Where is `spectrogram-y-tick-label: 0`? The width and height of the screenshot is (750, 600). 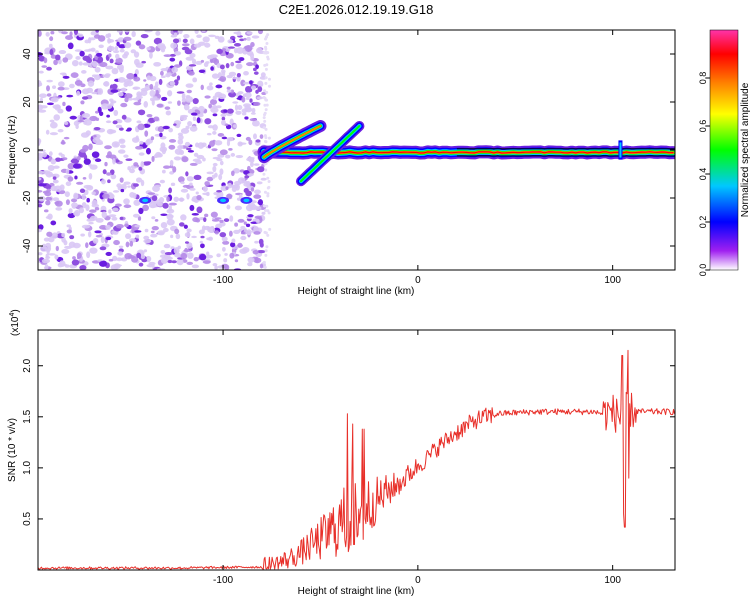 spectrogram-y-tick-label: 0 is located at coordinates (27, 150).